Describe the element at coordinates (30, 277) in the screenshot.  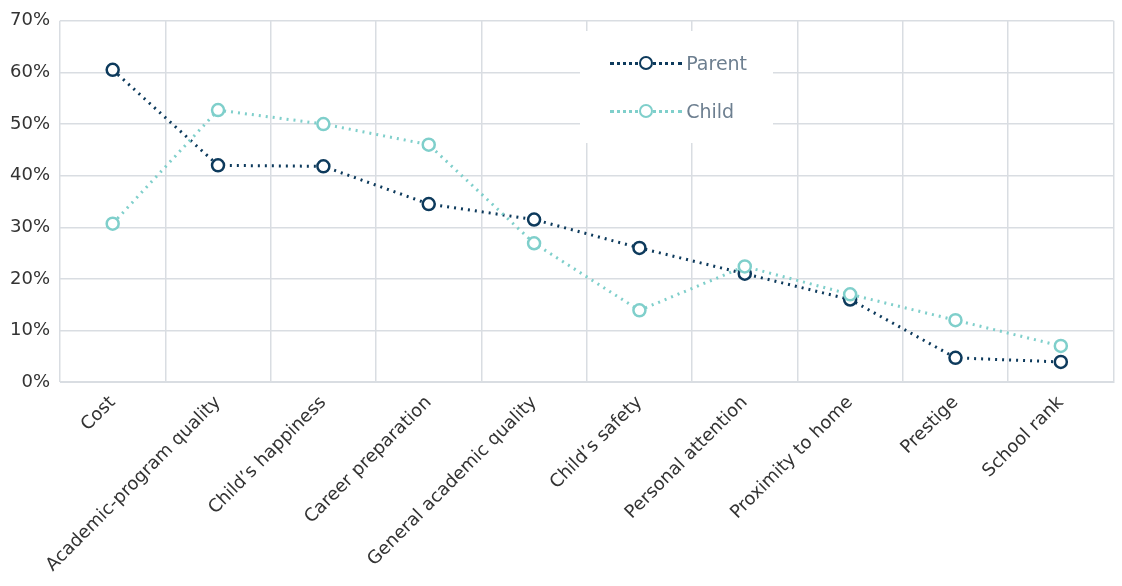
I see `y-tick-label: 20%` at that location.